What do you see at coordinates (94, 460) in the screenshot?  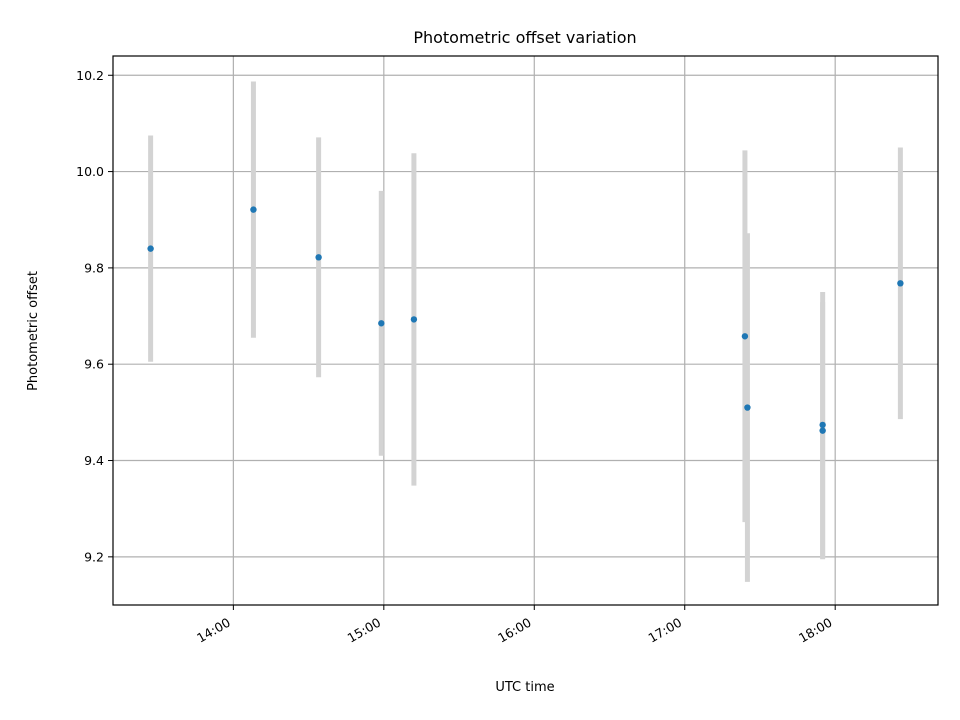 I see `y-tick-label: 9.4` at bounding box center [94, 460].